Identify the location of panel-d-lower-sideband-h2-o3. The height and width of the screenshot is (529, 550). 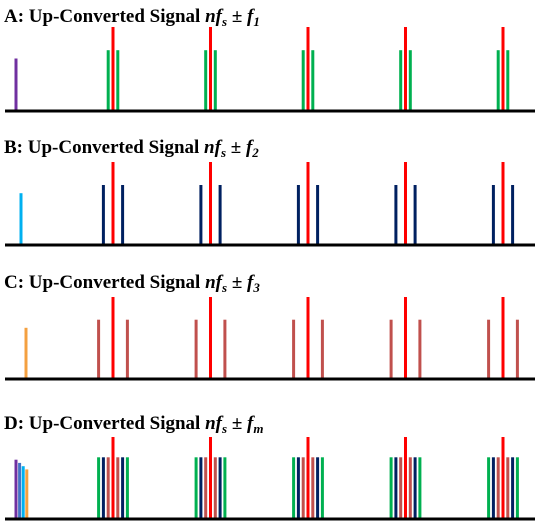
(196, 488).